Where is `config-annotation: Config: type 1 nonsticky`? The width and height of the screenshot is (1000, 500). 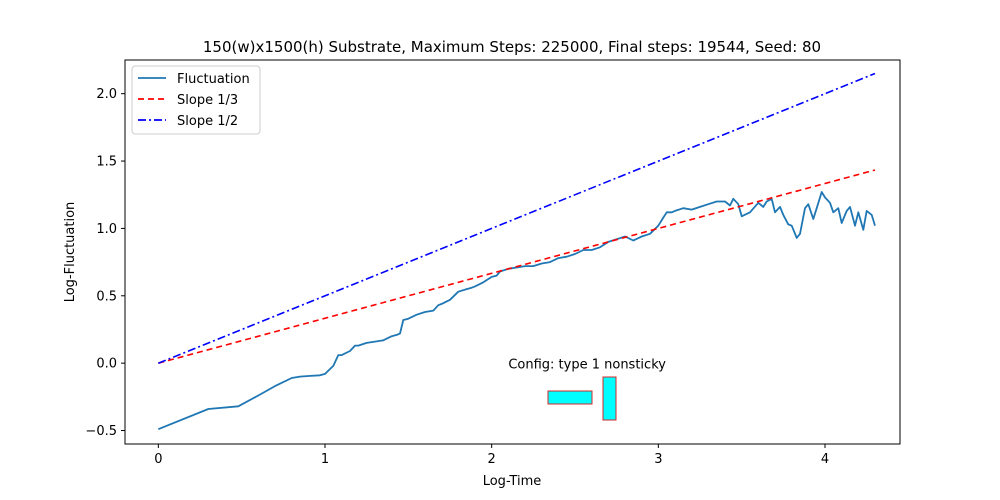 config-annotation: Config: type 1 nonsticky is located at coordinates (587, 389).